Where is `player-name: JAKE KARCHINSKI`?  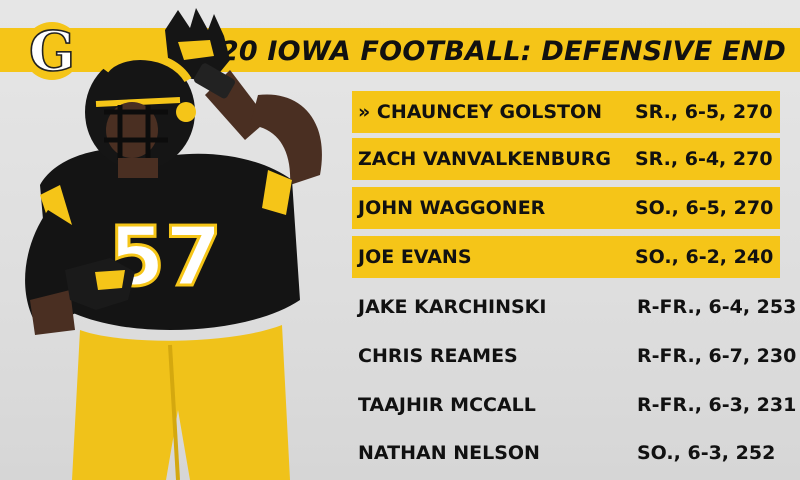
player-name: JAKE KARCHINSKI is located at coordinates (452, 307).